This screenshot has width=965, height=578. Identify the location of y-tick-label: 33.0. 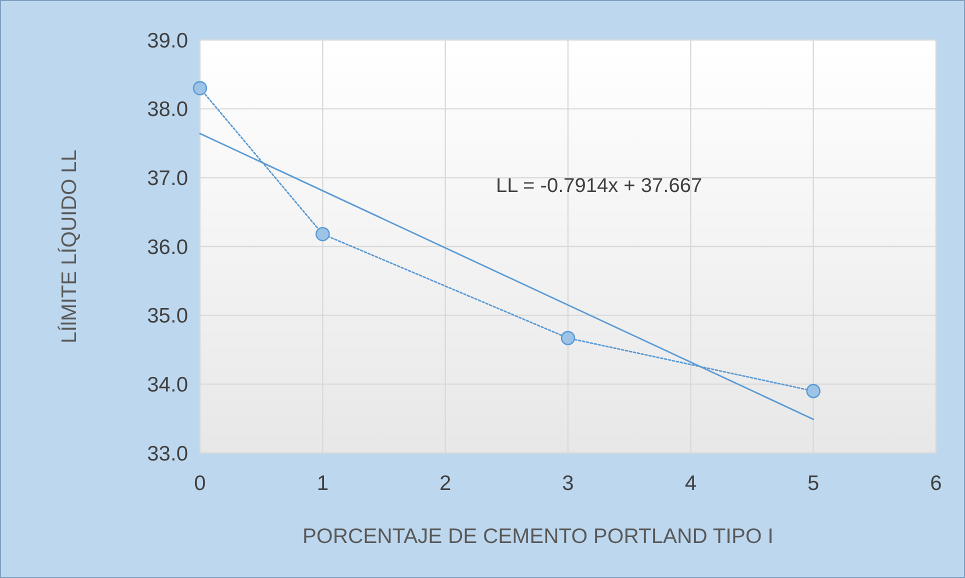
(167, 454).